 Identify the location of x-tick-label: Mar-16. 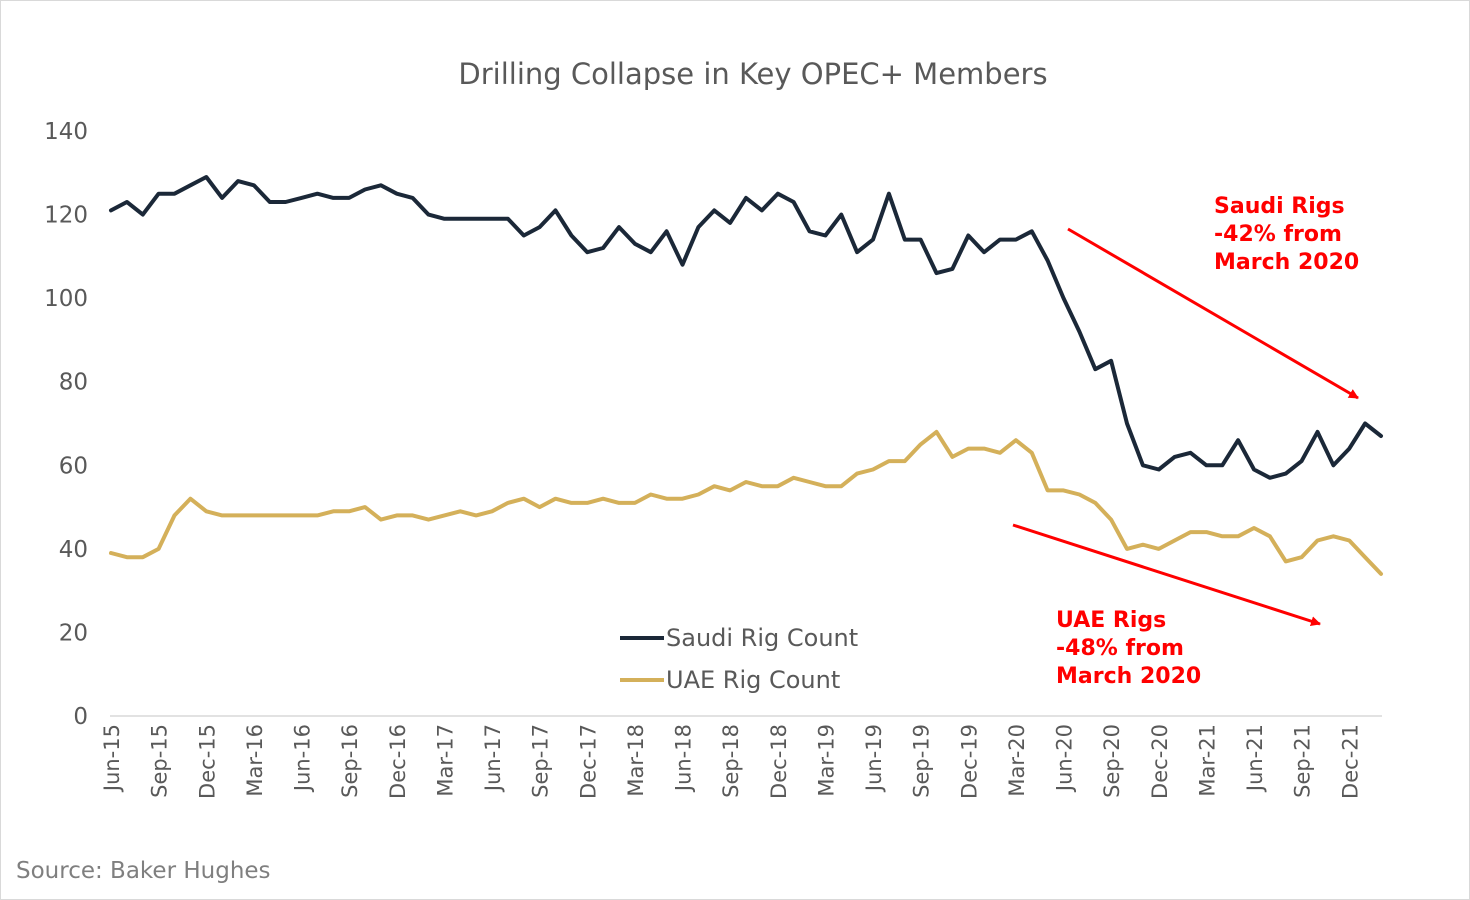
(255, 760).